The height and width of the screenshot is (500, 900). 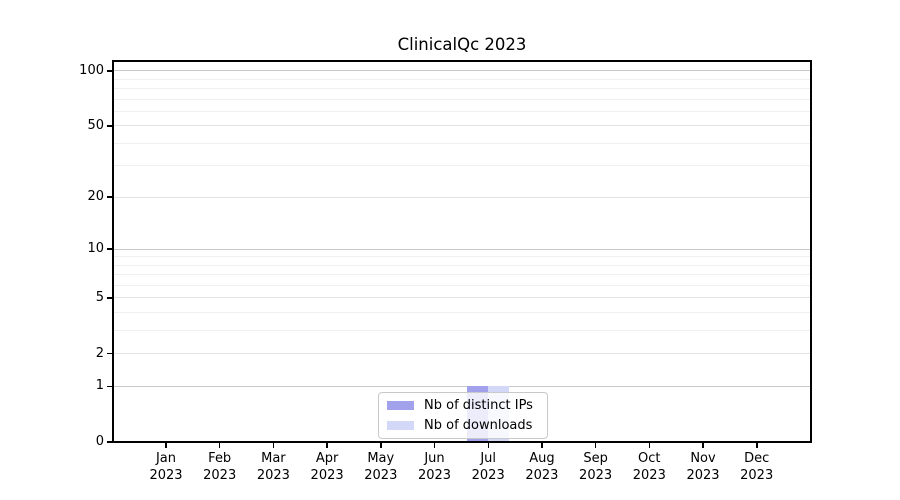 I want to click on x-tick-month: May, so click(x=381, y=458).